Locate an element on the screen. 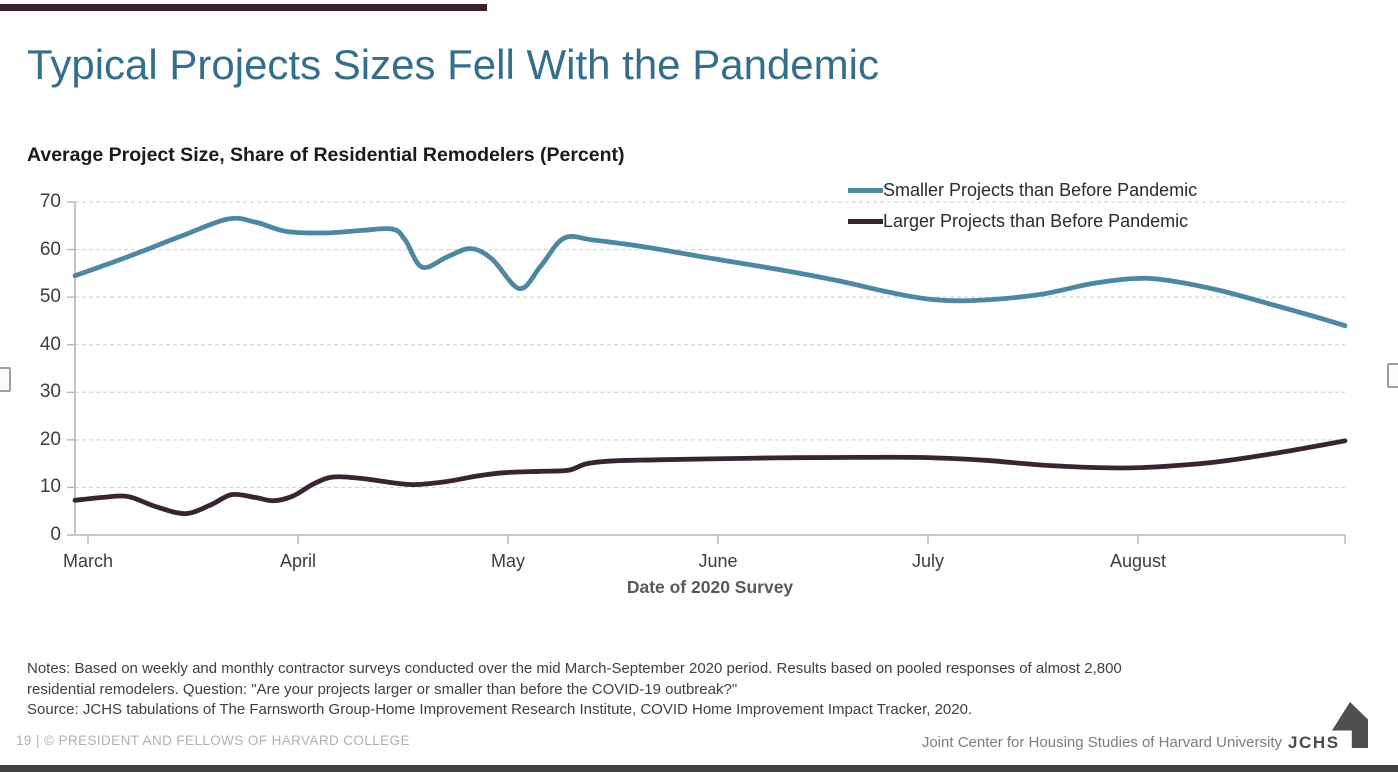 The width and height of the screenshot is (1398, 772). legend-label-smaller: Smaller Projects than Before Pandemic is located at coordinates (1040, 190).